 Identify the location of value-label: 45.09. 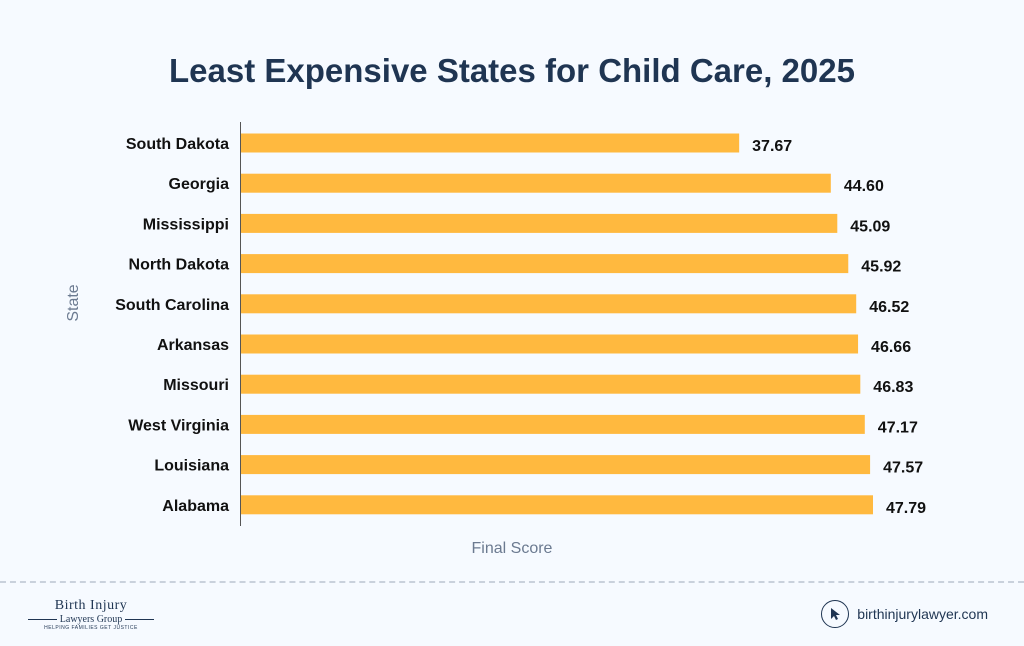
(870, 226).